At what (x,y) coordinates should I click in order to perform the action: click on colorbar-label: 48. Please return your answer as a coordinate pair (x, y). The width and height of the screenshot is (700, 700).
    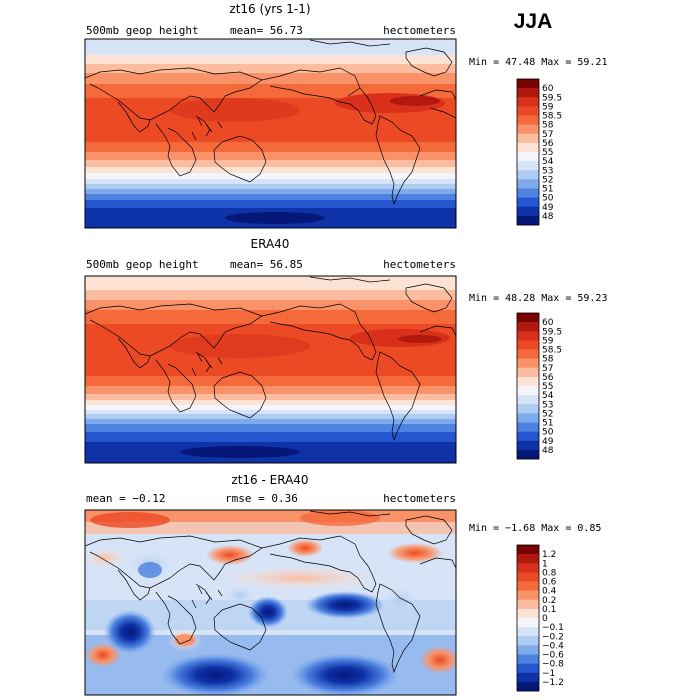
    Looking at the image, I should click on (548, 217).